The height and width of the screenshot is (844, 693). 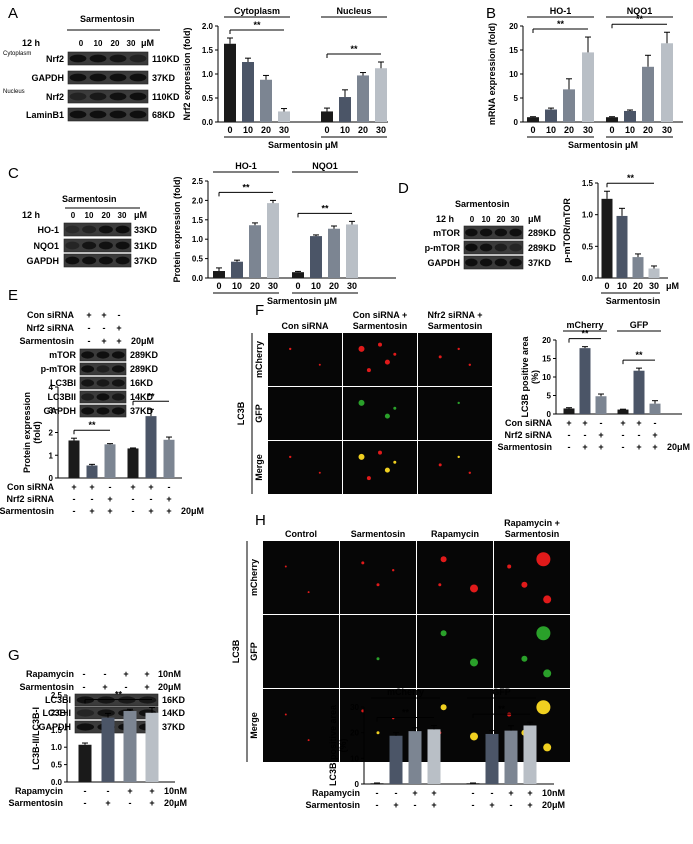 What do you see at coordinates (37, 432) in the screenshot?
I see `y-axis-label: (fold)` at bounding box center [37, 432].